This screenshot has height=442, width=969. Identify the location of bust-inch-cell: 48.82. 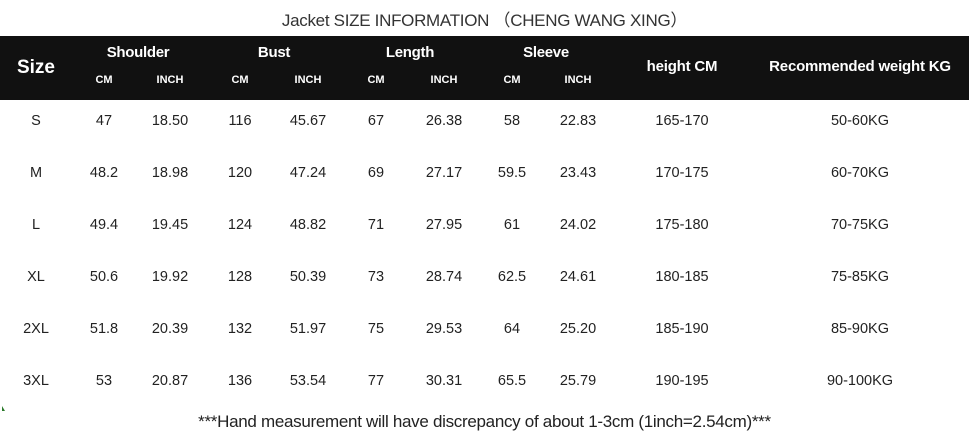
(308, 225).